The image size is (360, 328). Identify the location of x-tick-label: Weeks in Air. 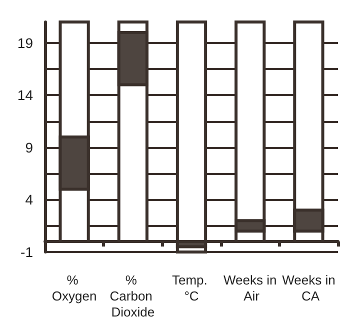
(250, 288).